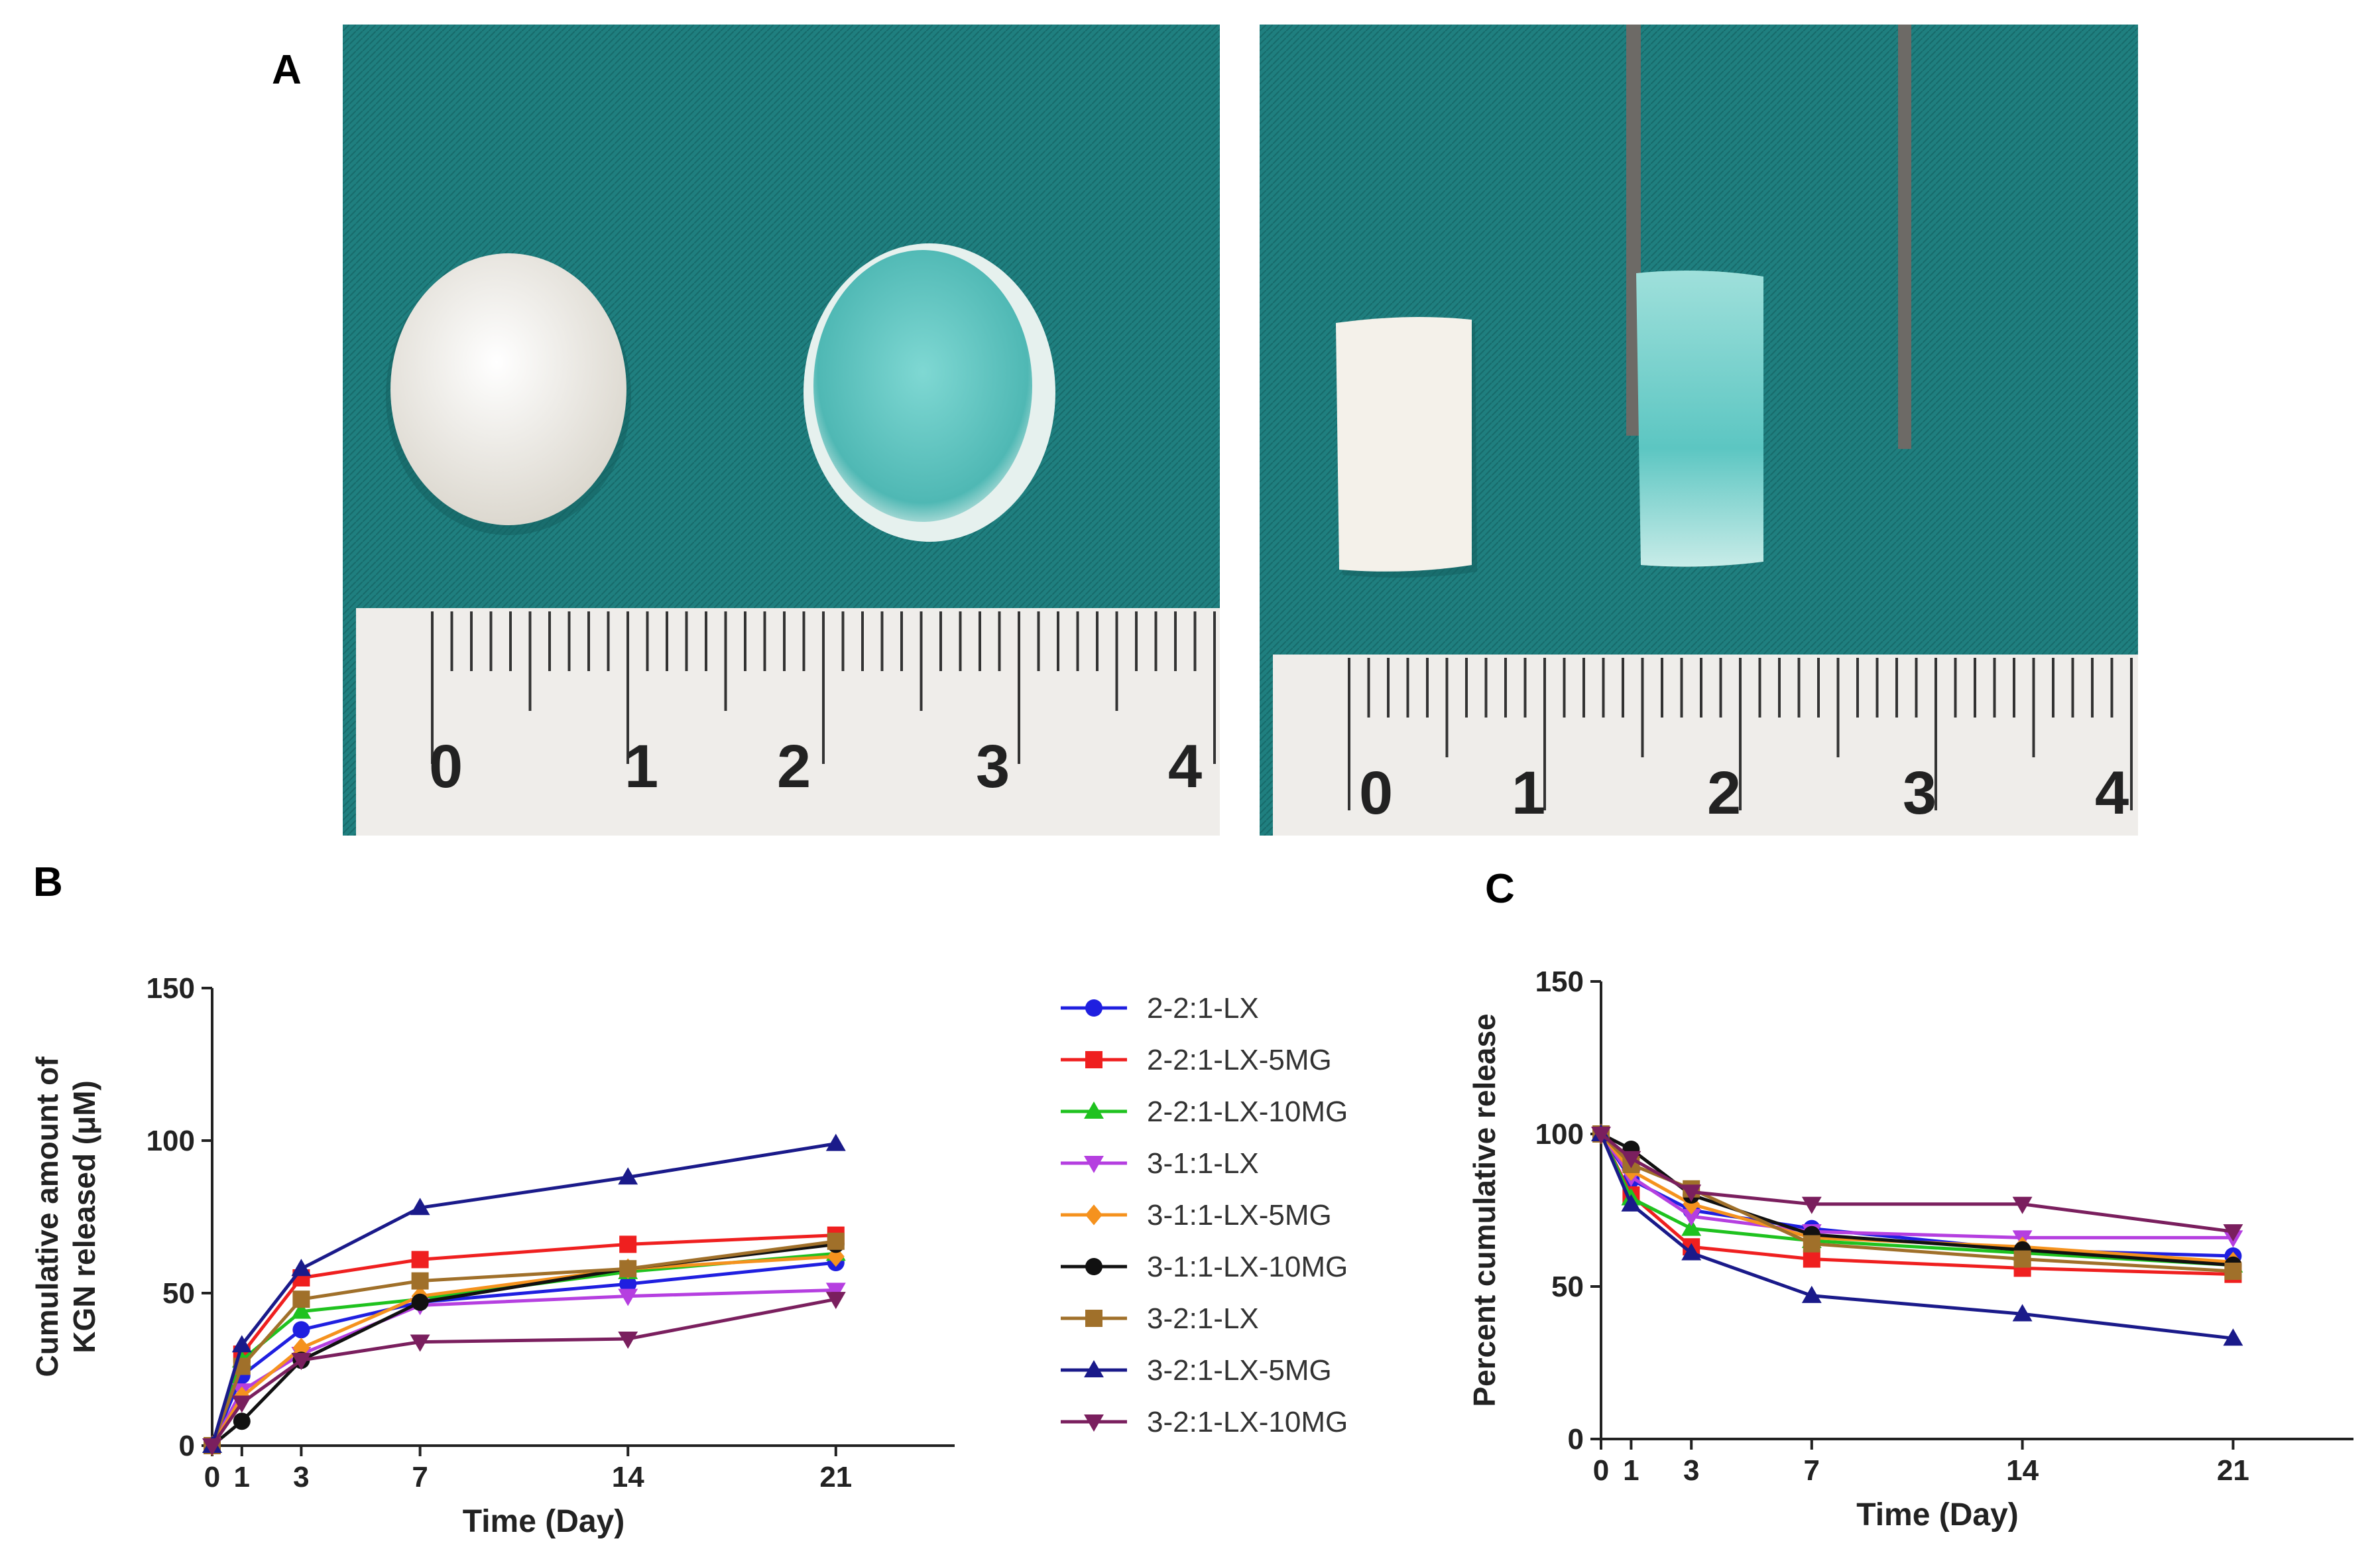  What do you see at coordinates (1196, 1370) in the screenshot?
I see `legend-entry: 3-2:1-LX-5MG` at bounding box center [1196, 1370].